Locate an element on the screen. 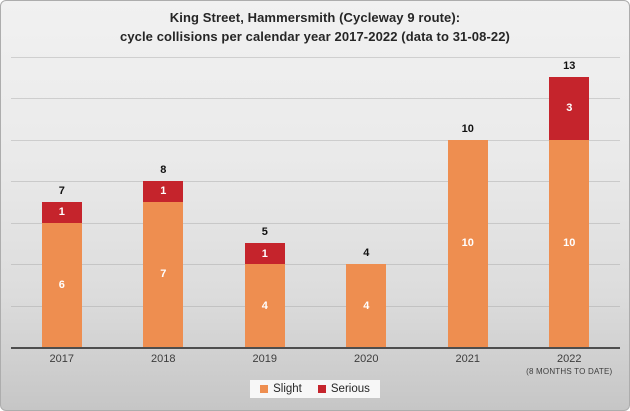  legend-swatch-serious is located at coordinates (321, 389).